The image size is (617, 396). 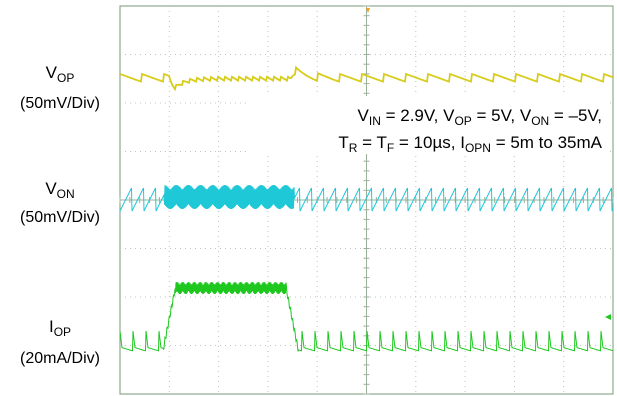 What do you see at coordinates (366, 78) in the screenshot?
I see `vop-trace` at bounding box center [366, 78].